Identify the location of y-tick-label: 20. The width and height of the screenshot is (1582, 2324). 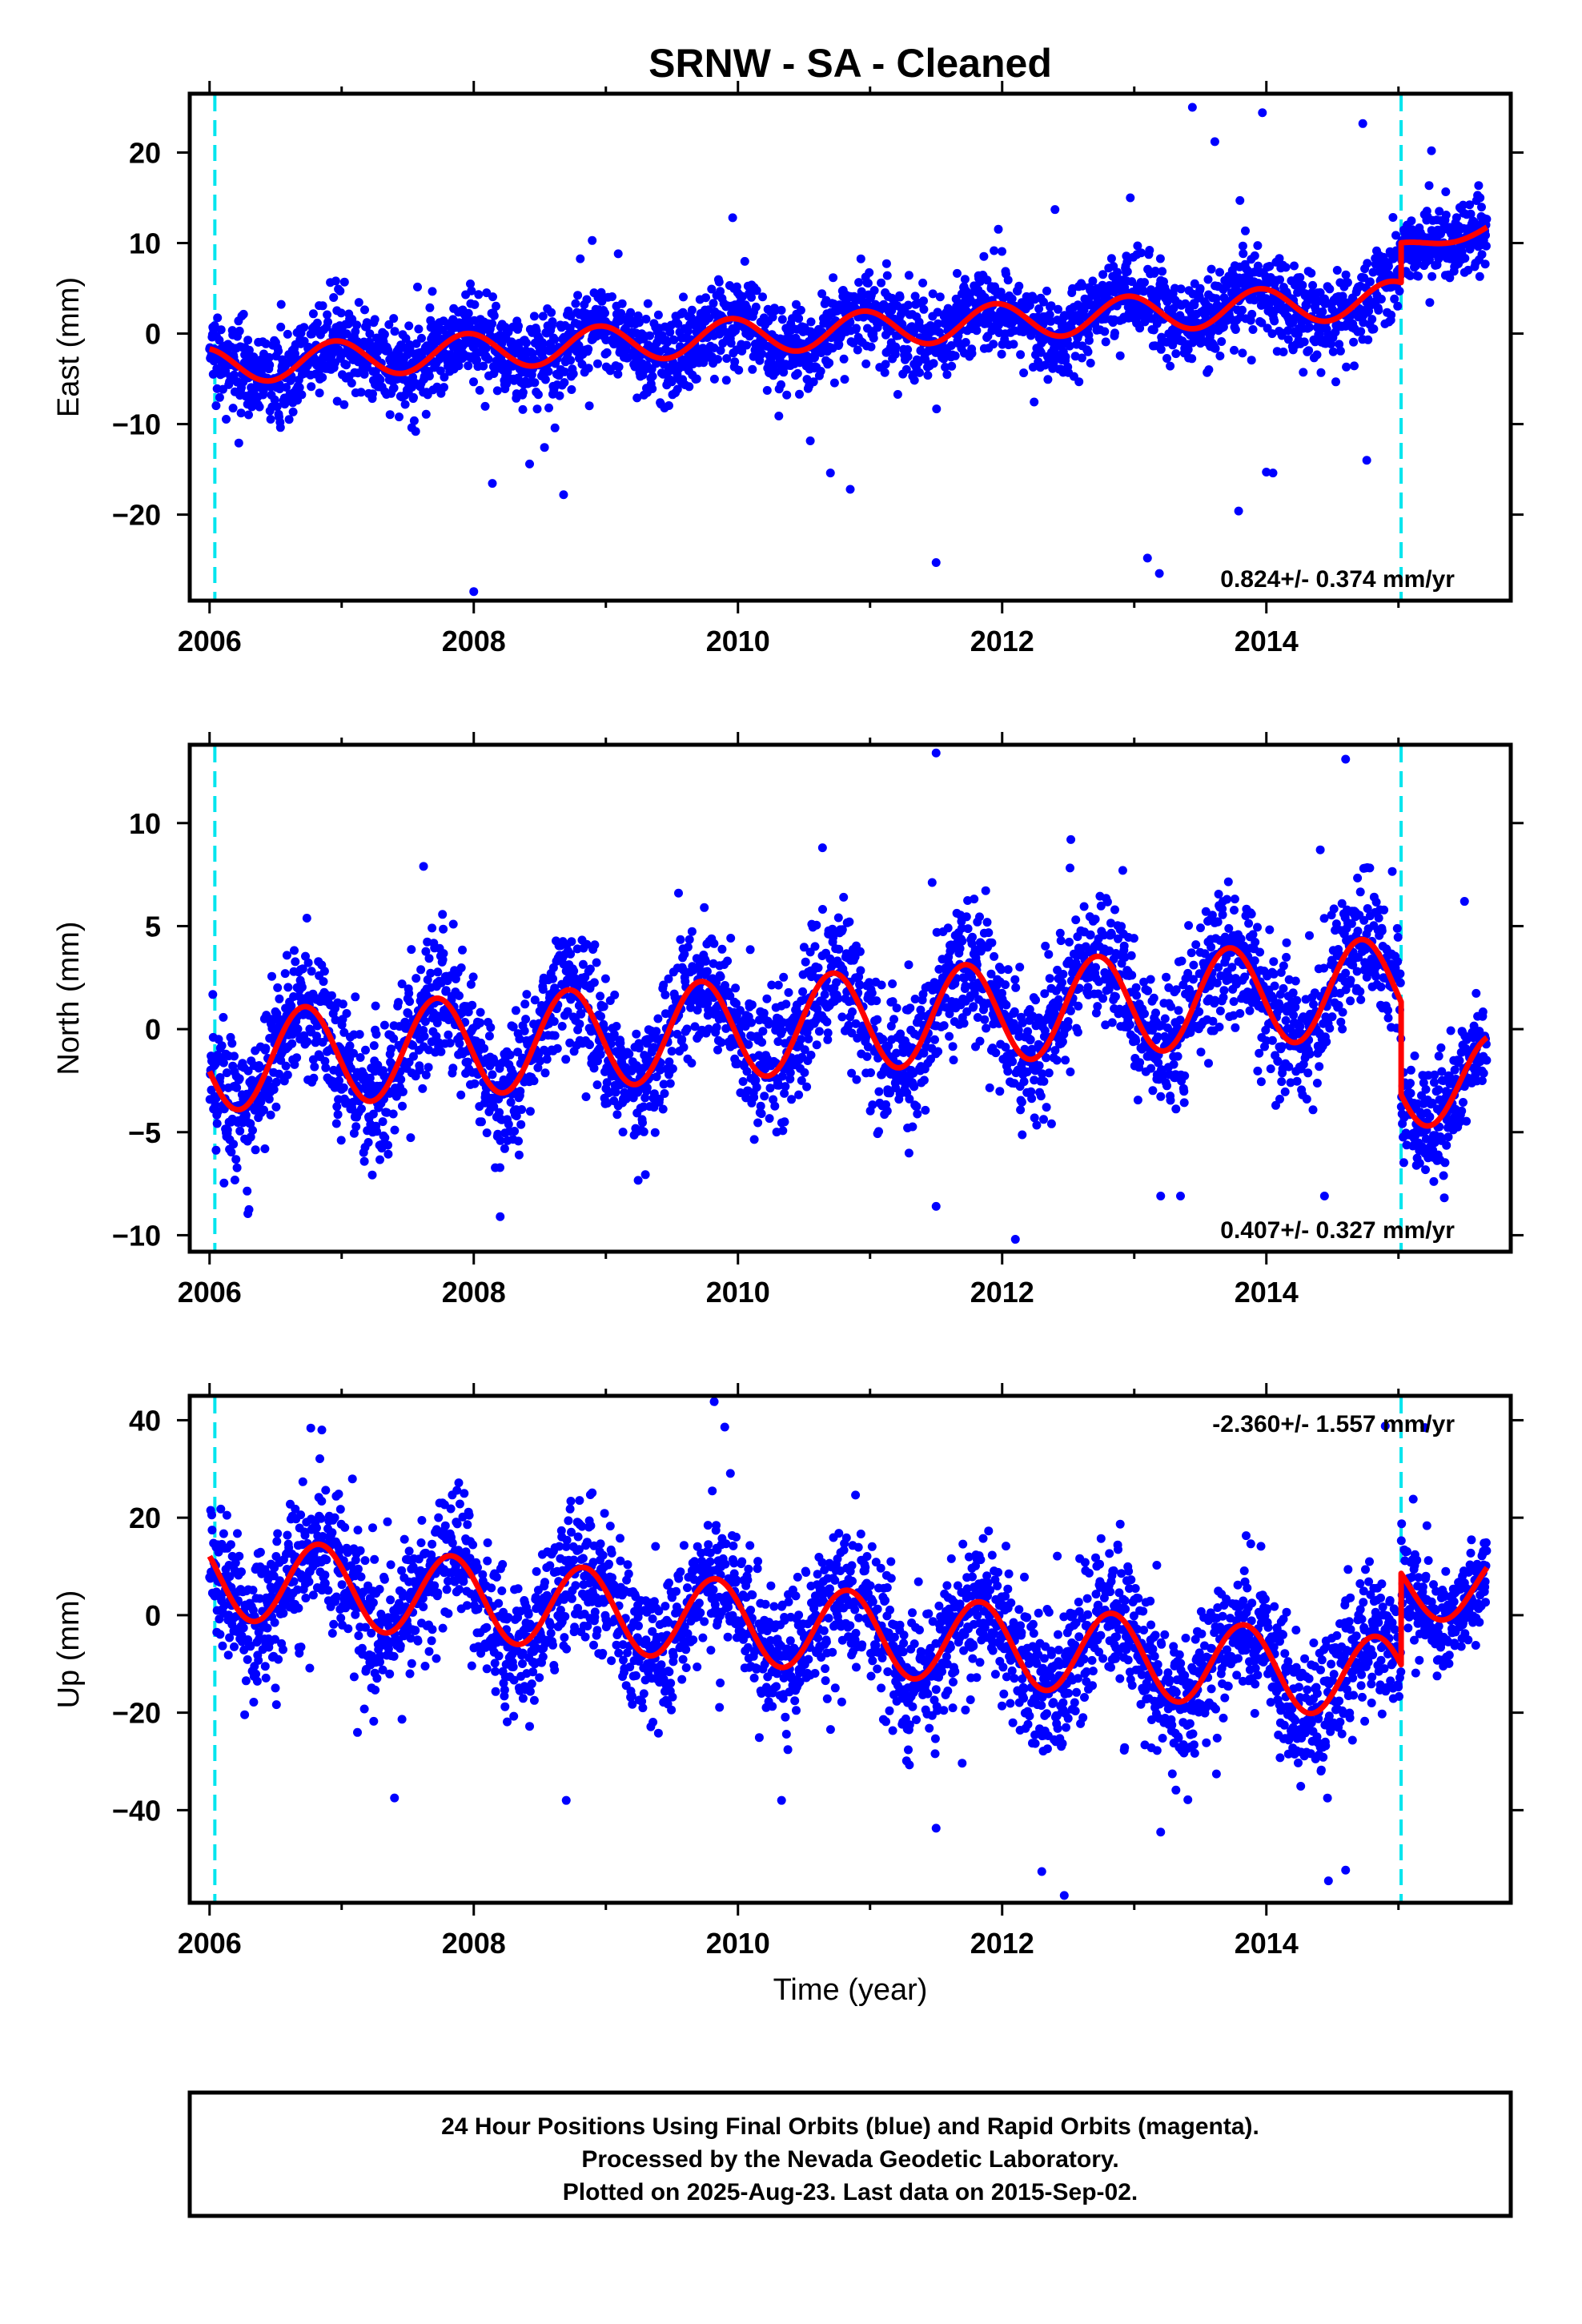
(145, 152).